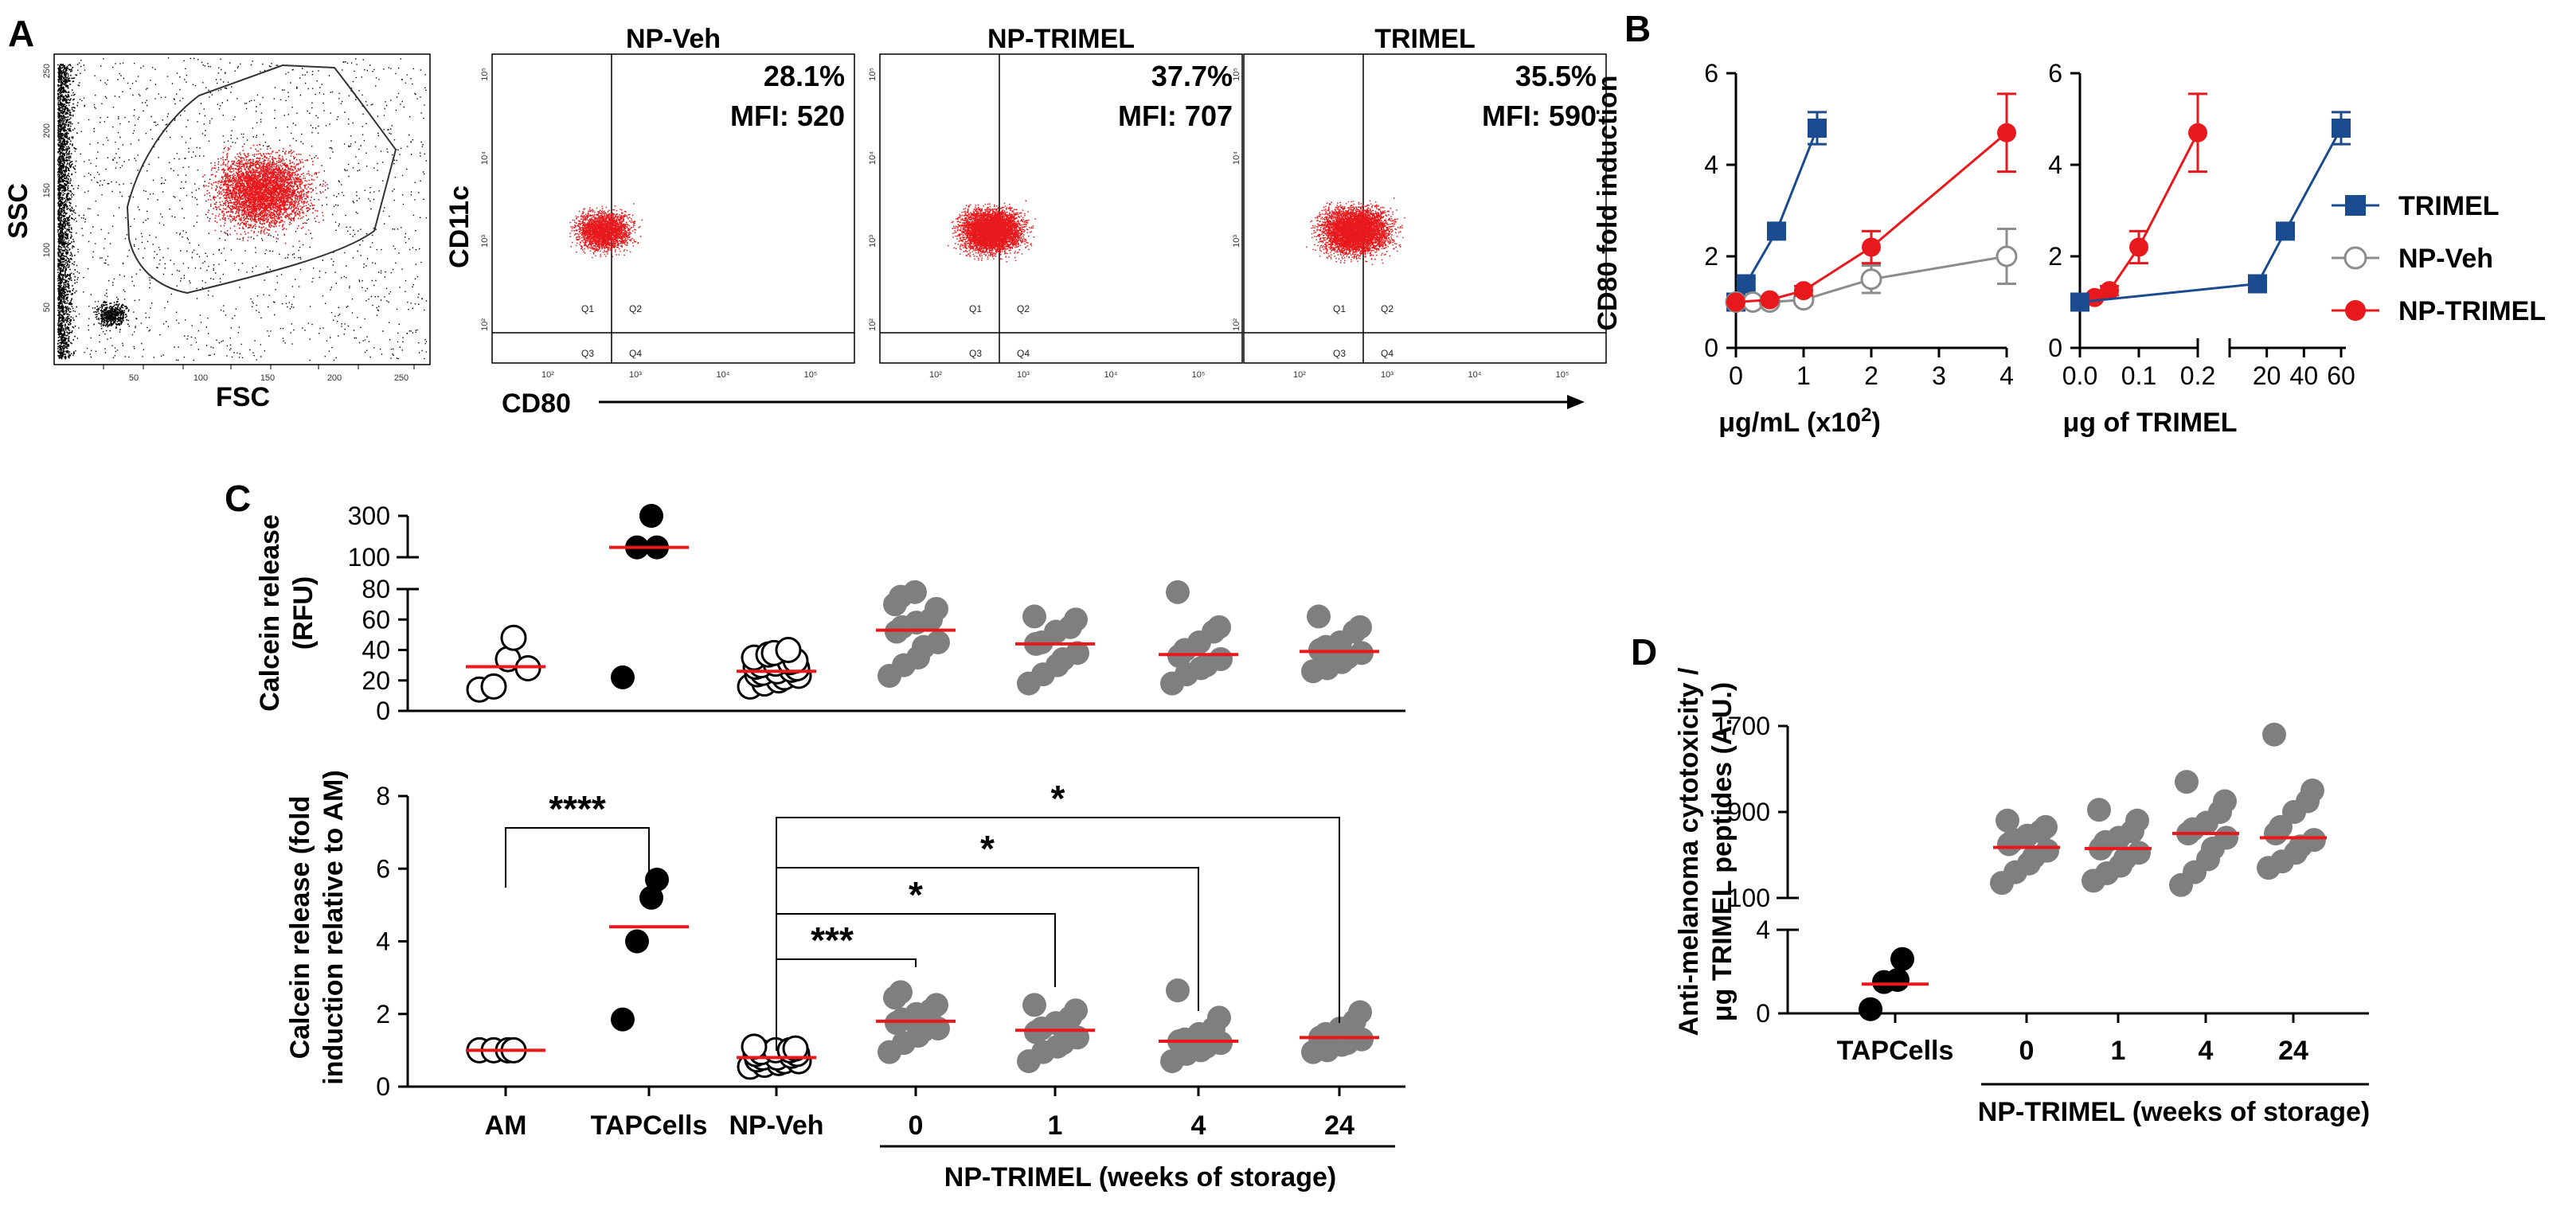 The width and height of the screenshot is (2576, 1210). I want to click on c-bottom-y-tick-label: 0, so click(383, 1086).